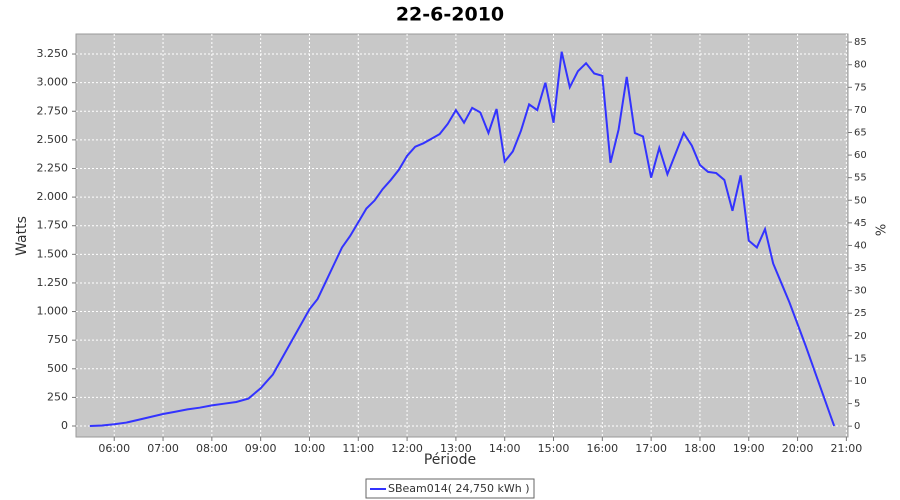  I want to click on y-tick-label: 500, so click(57, 368).